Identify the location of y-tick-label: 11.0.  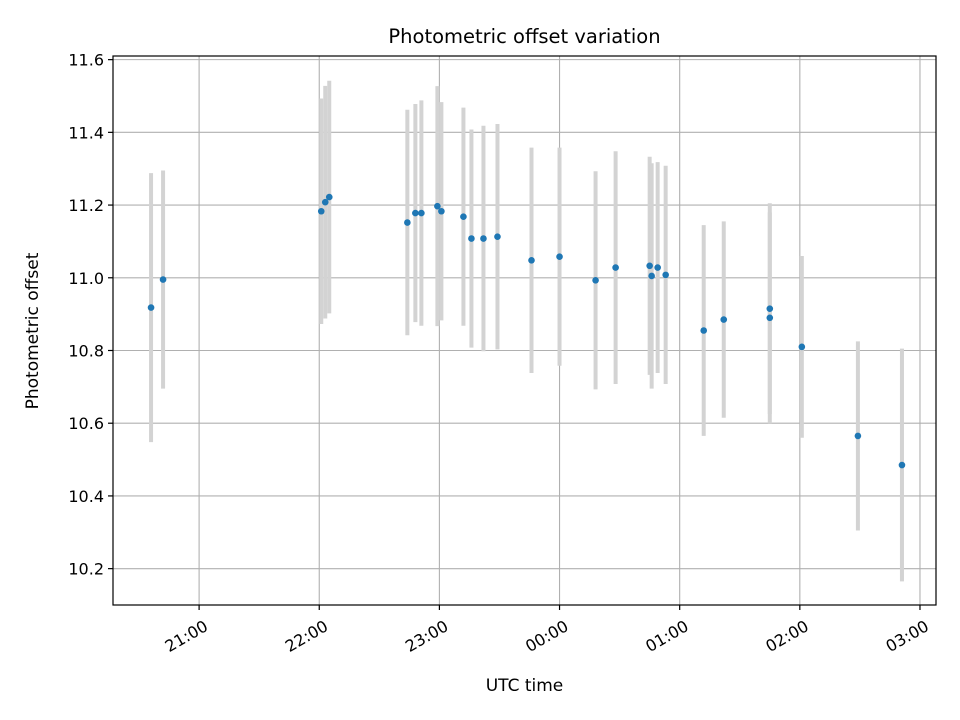
(86, 278).